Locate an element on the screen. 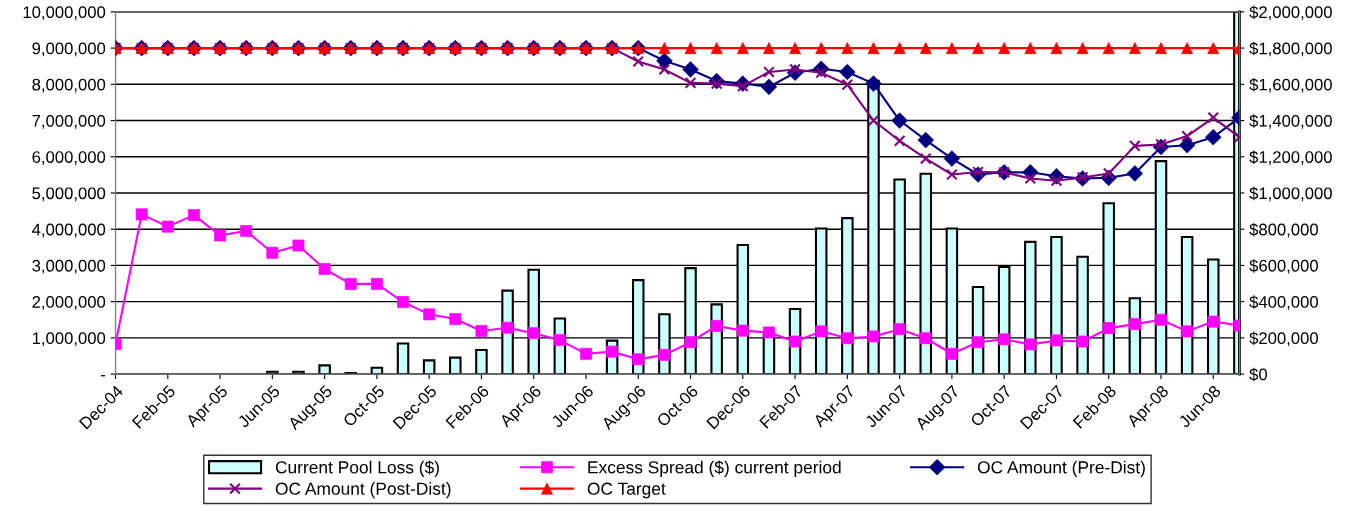 The width and height of the screenshot is (1359, 516). y-tick-label: - is located at coordinates (103, 376).